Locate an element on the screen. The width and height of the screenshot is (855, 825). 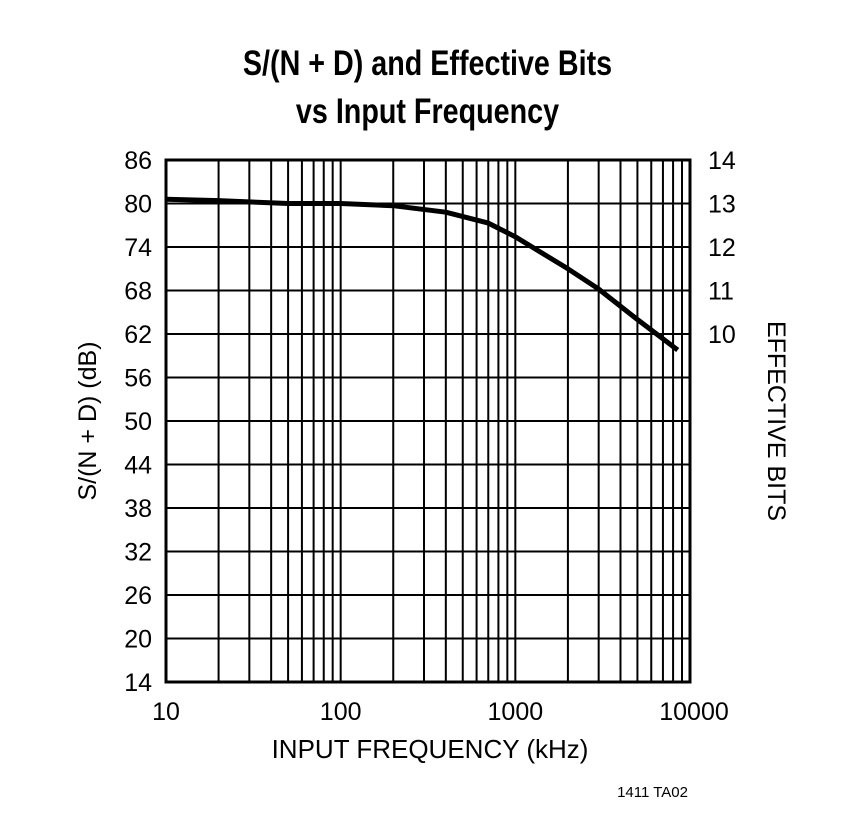
y2-tick-label: 14 is located at coordinates (722, 161).